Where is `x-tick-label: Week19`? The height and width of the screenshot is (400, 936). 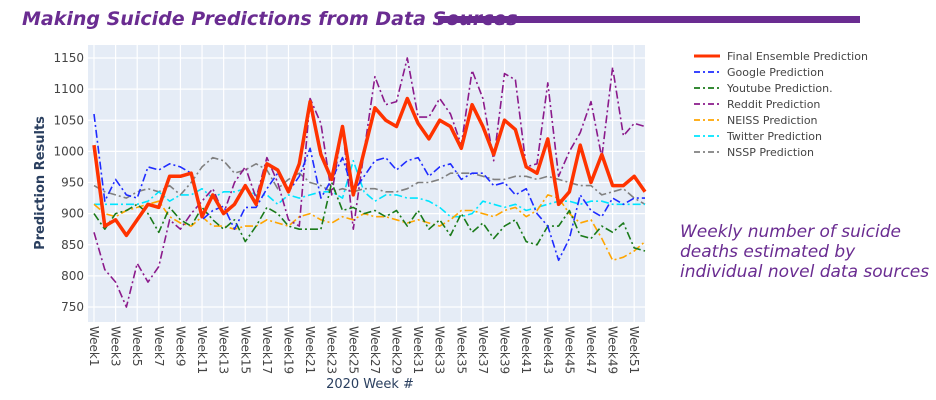 x-tick-label: Week19 is located at coordinates (288, 350).